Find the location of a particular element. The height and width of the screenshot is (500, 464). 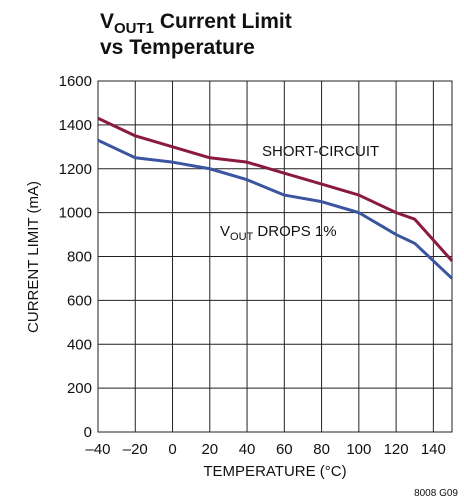

x-tick-label: 0 is located at coordinates (172, 449).